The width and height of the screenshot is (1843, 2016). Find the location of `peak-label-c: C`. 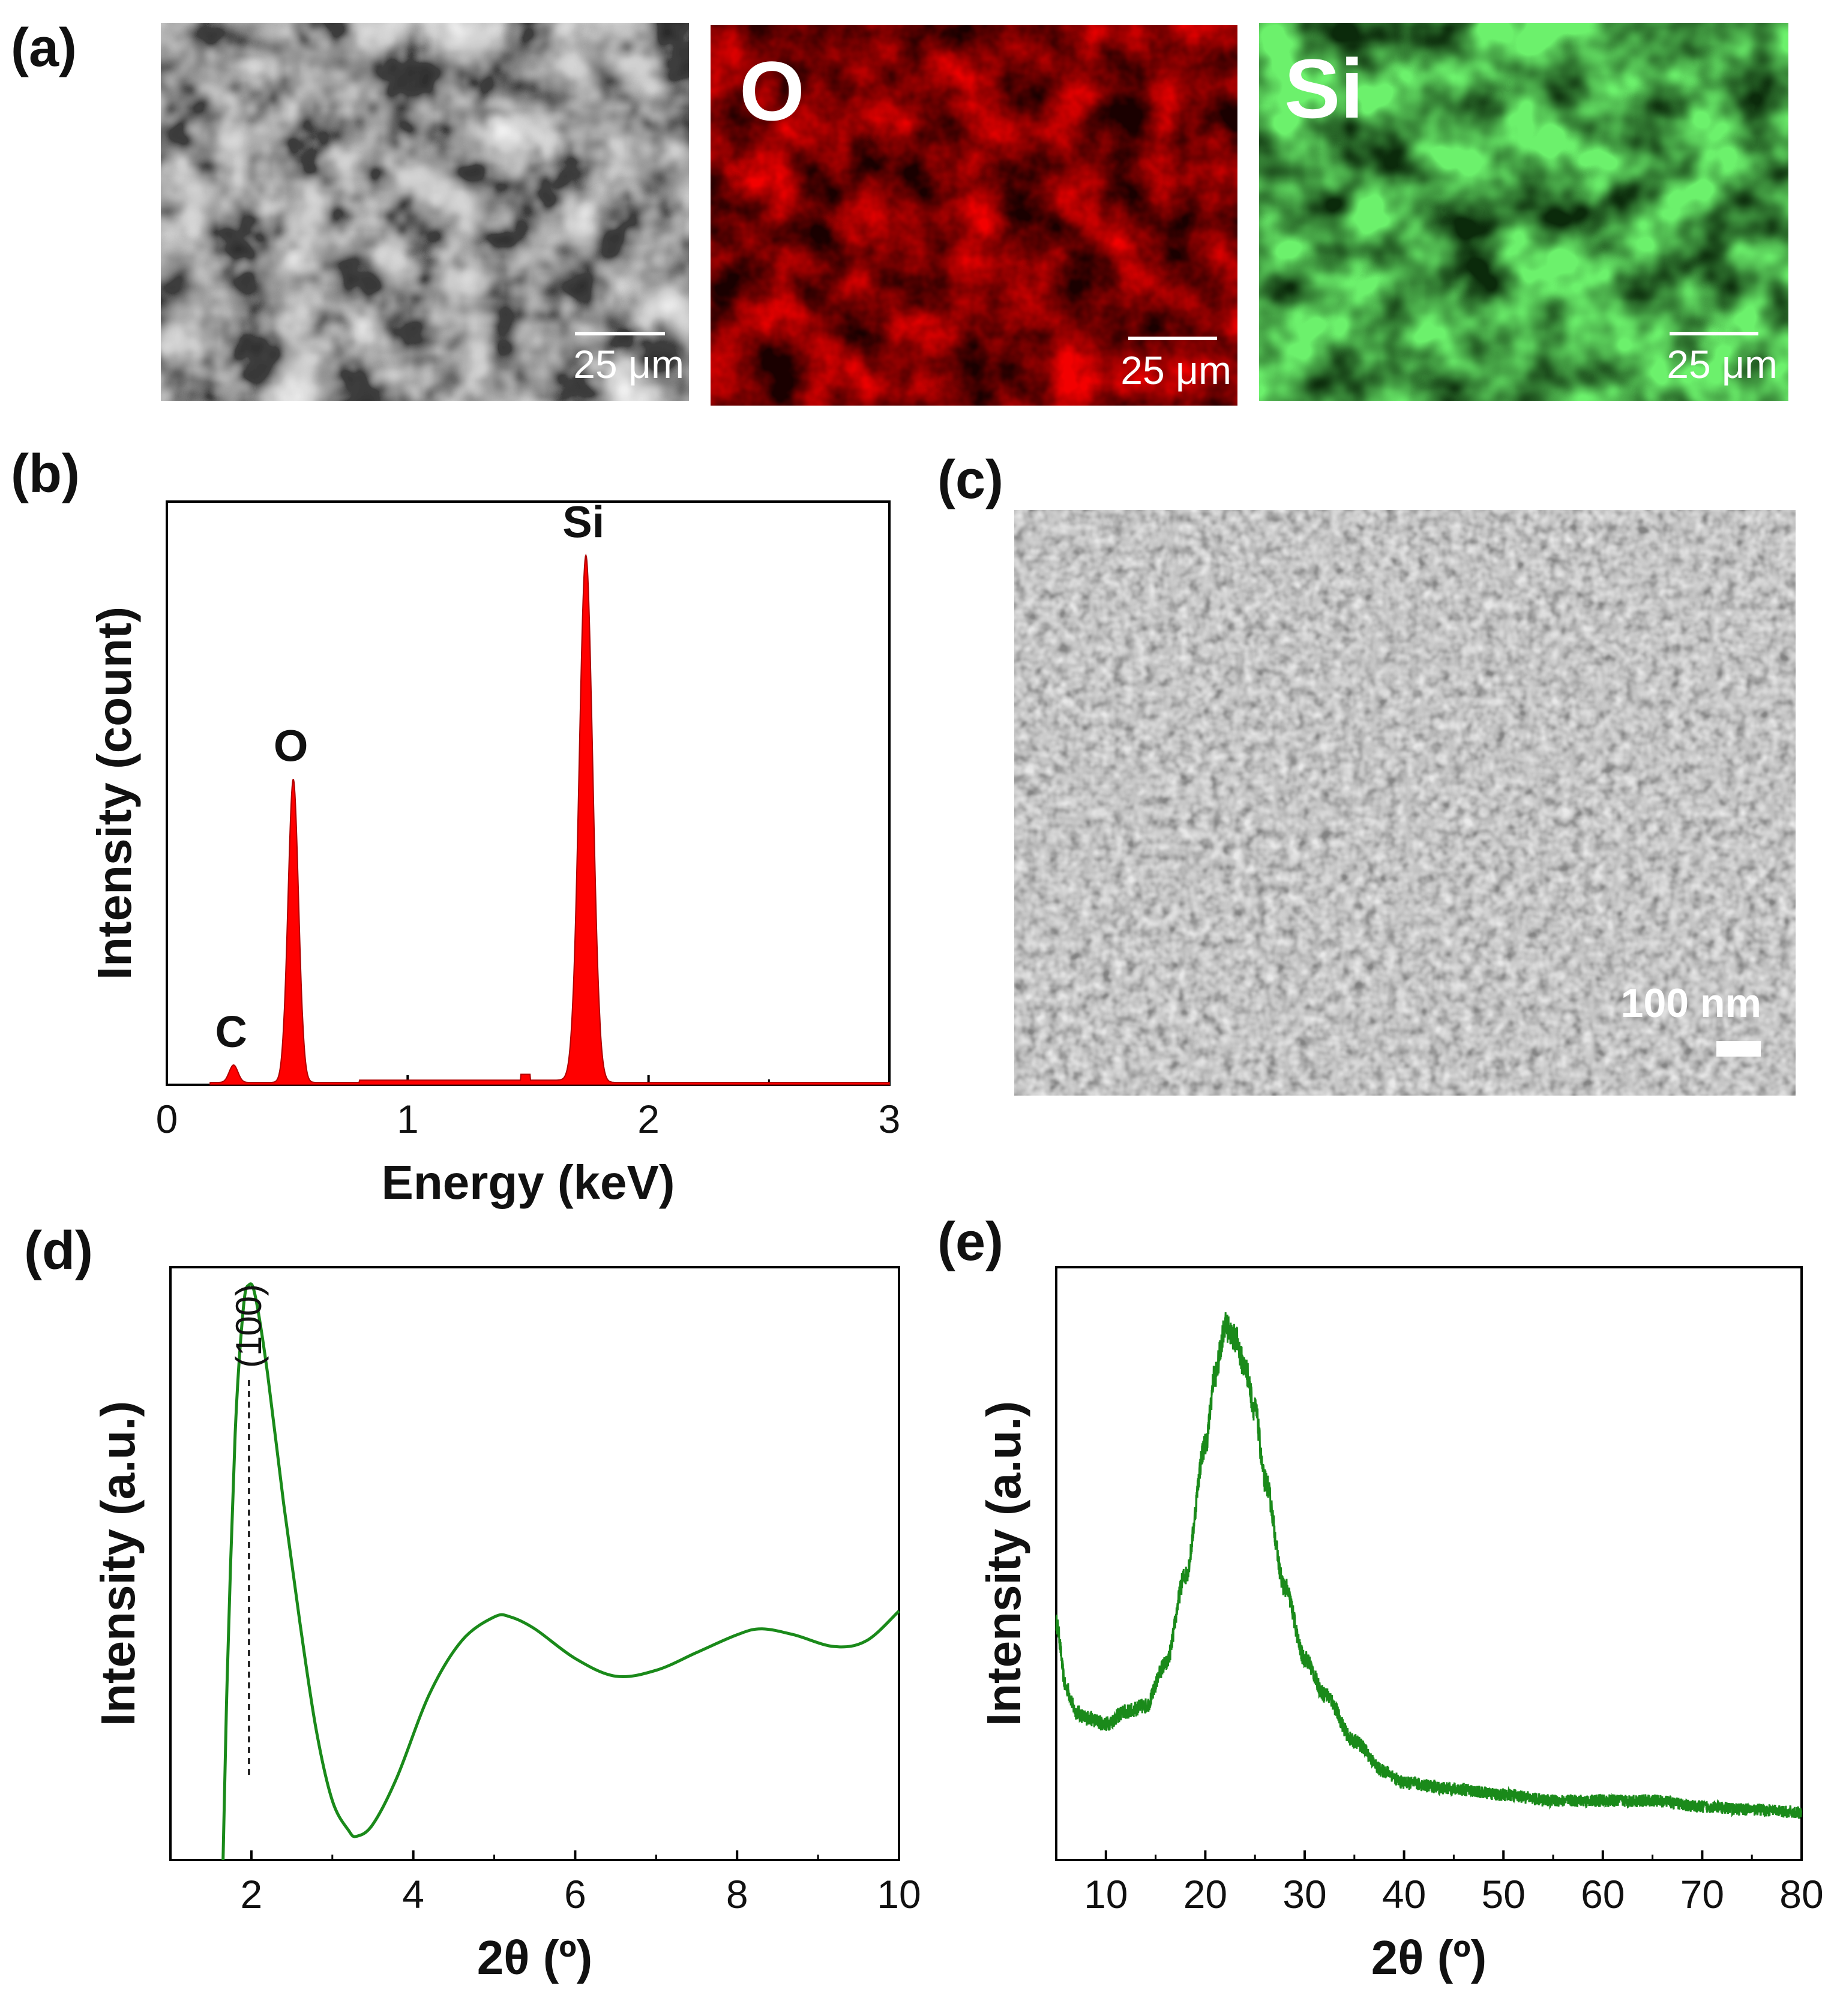

peak-label-c: C is located at coordinates (231, 1032).